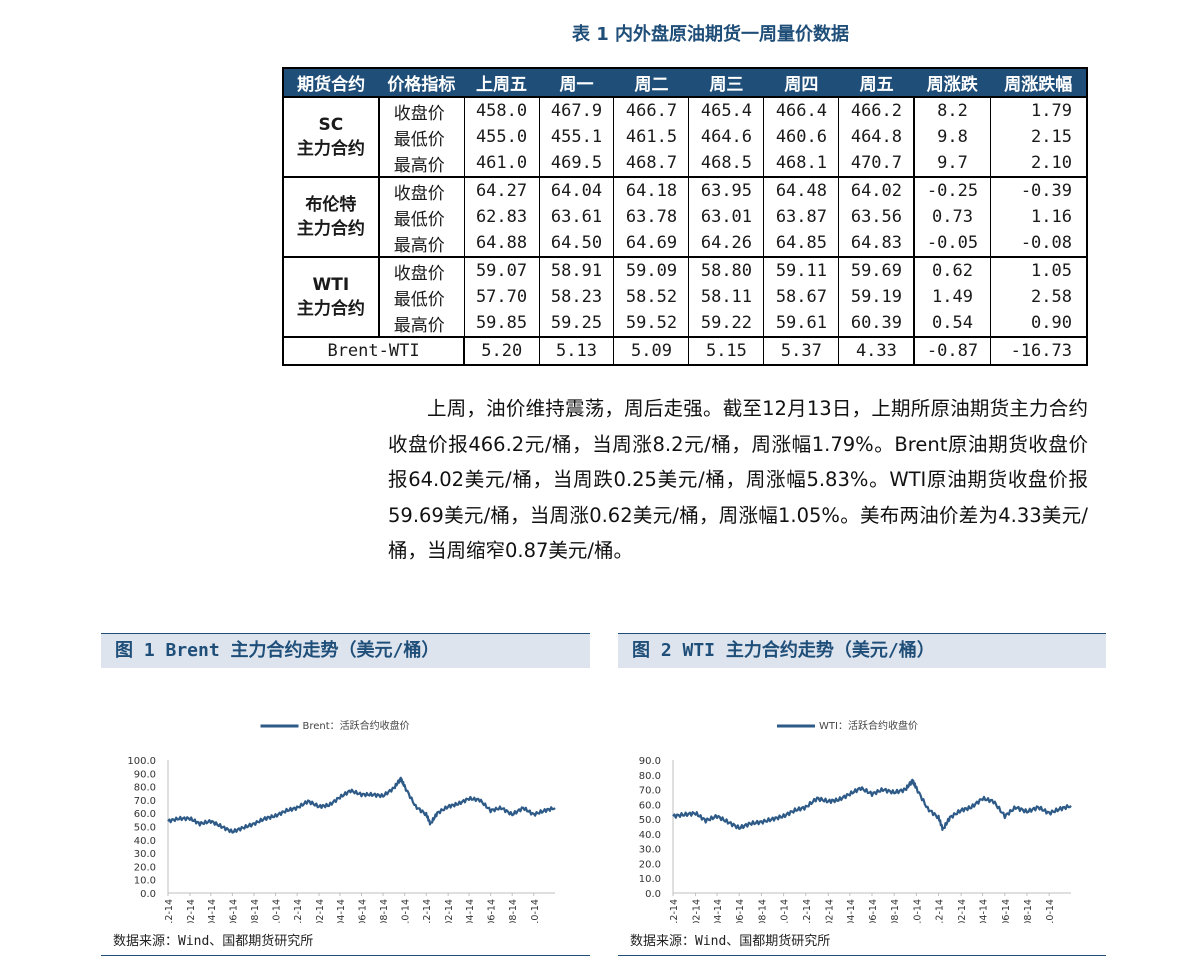  I want to click on price-cell: 59.85, so click(501, 324).